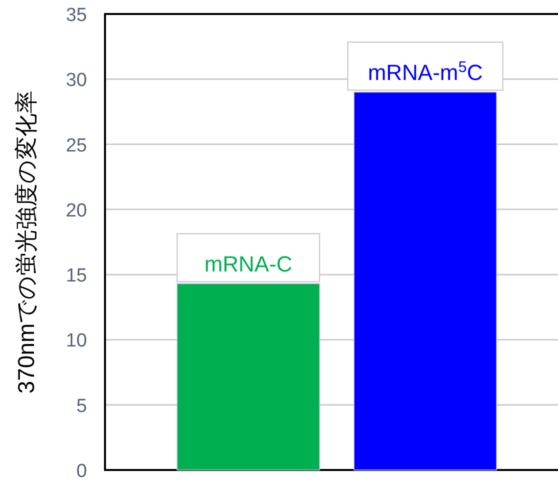 The width and height of the screenshot is (558, 486). What do you see at coordinates (76, 211) in the screenshot?
I see `y-tick-label: 20` at bounding box center [76, 211].